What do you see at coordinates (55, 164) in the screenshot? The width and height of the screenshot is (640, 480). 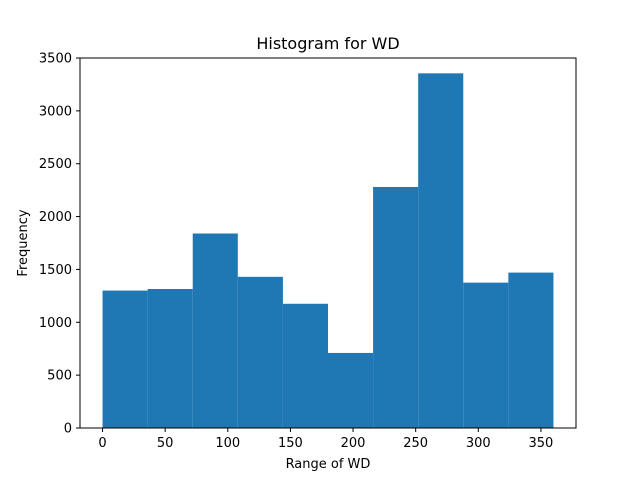 I see `y-tick-label: 2500` at bounding box center [55, 164].